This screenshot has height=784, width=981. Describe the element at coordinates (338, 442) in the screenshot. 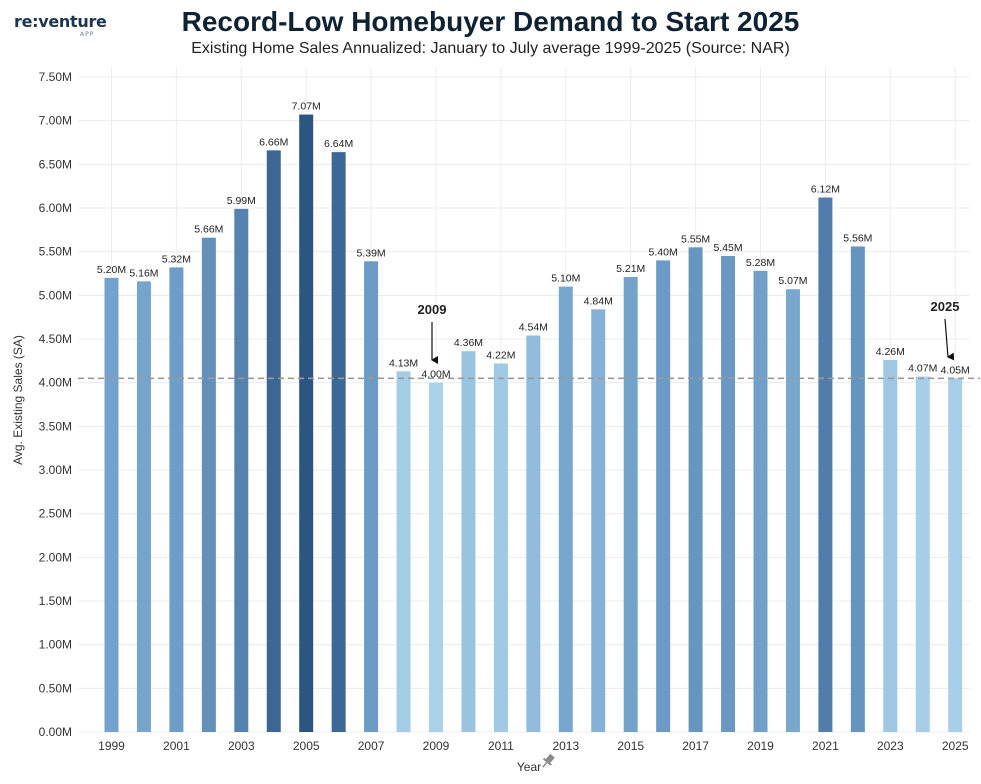

I see `bar-2006` at that location.